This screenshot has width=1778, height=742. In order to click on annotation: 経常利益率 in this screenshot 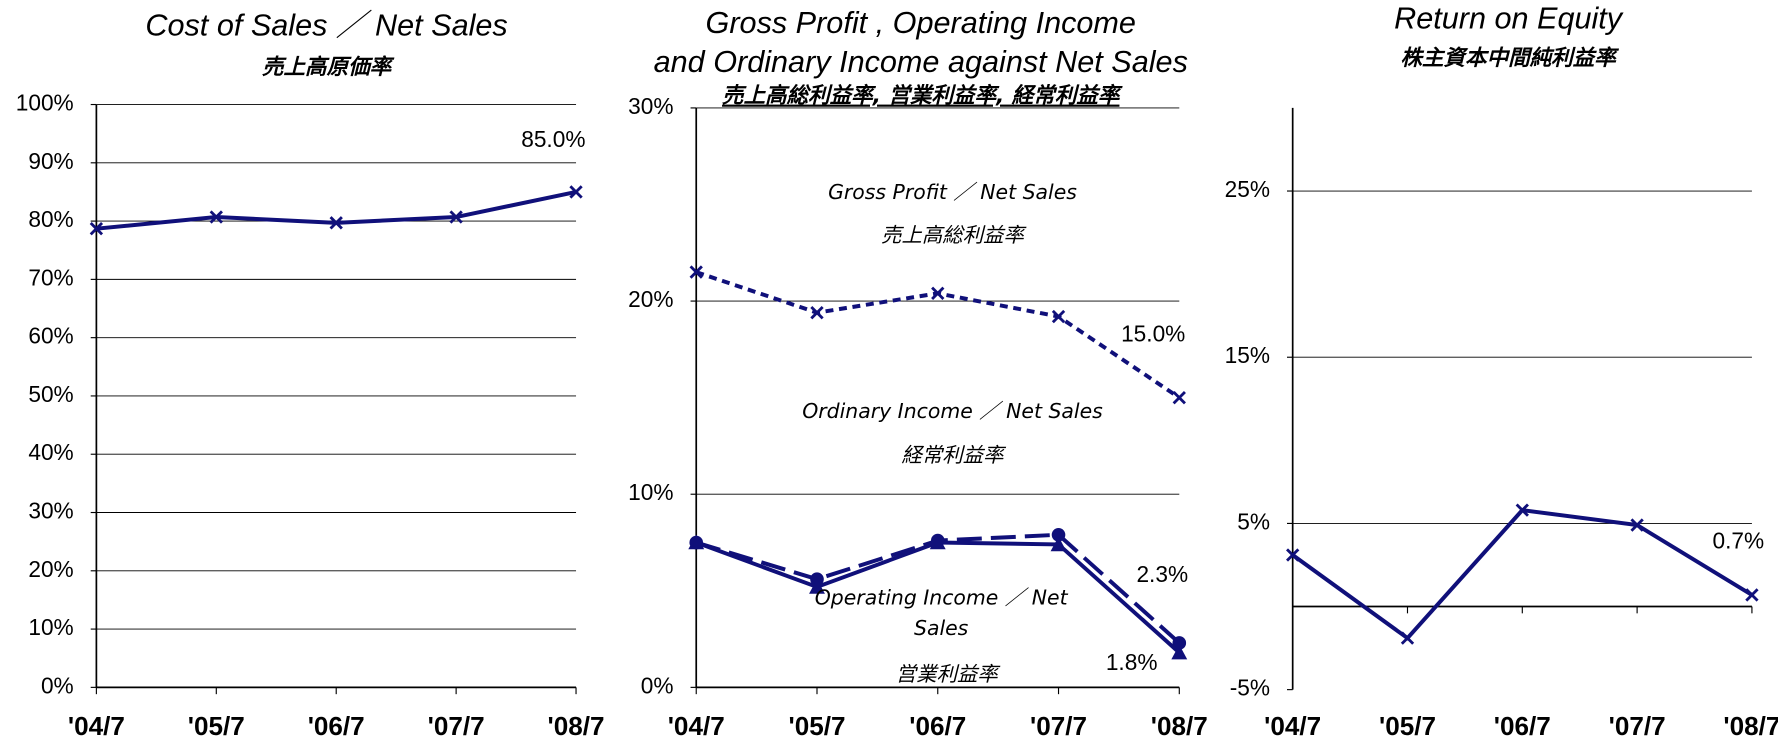, I will do `click(954, 455)`.